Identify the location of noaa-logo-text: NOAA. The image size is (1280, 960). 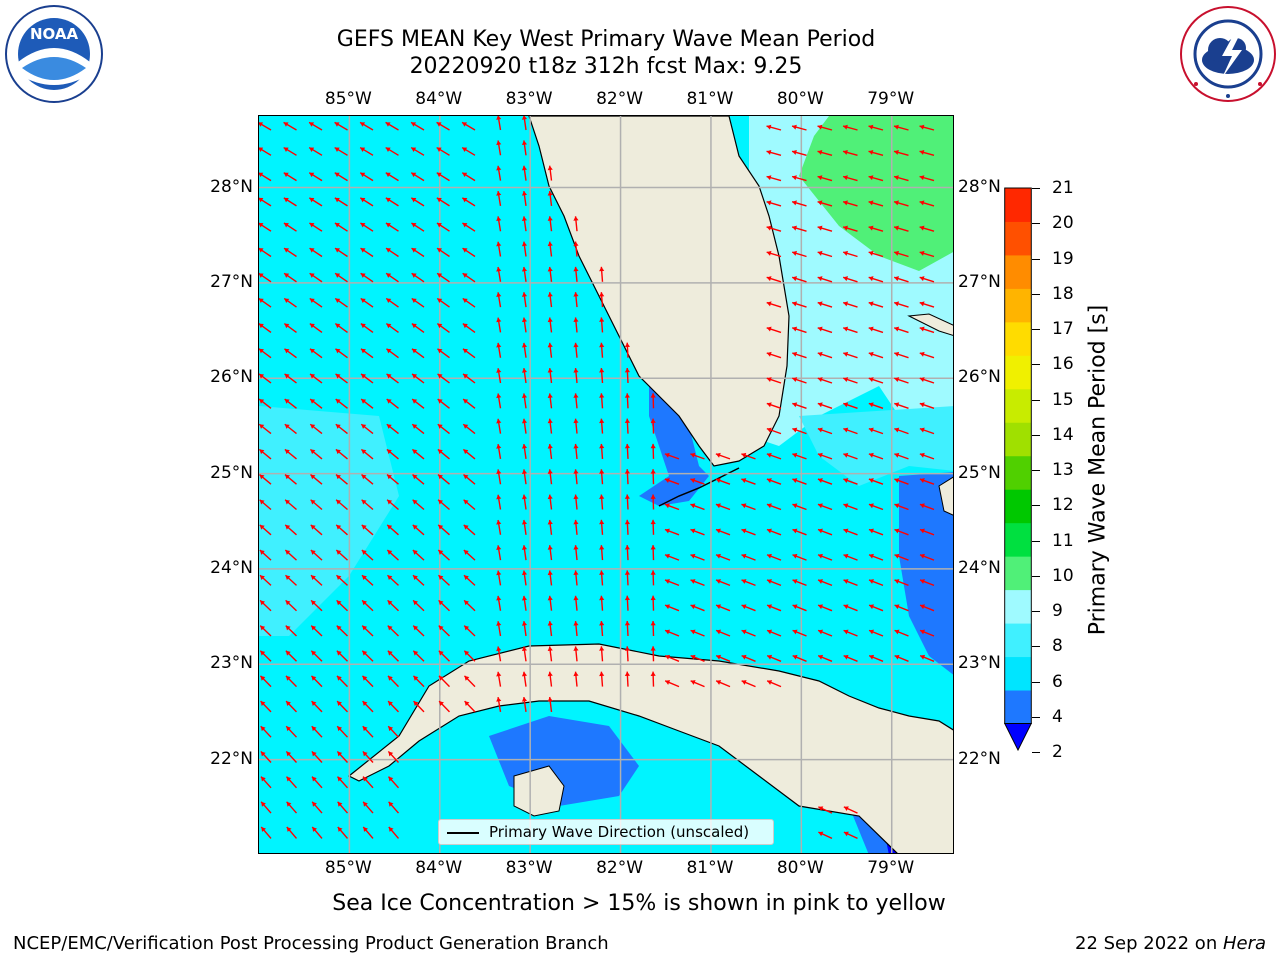
(54, 34).